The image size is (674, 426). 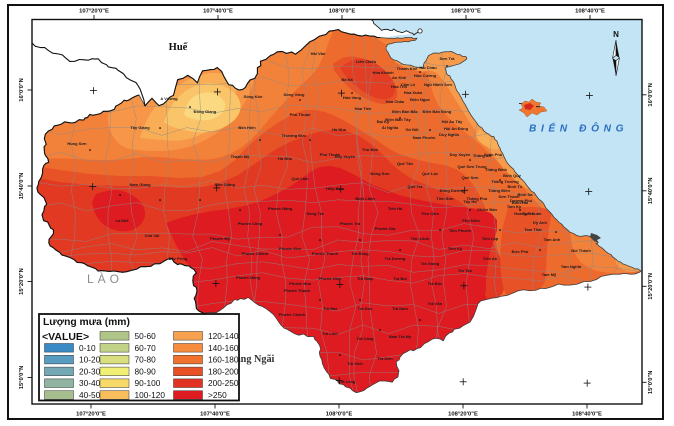 I want to click on svg-text: Hùng Sơn, so click(x=77, y=143).